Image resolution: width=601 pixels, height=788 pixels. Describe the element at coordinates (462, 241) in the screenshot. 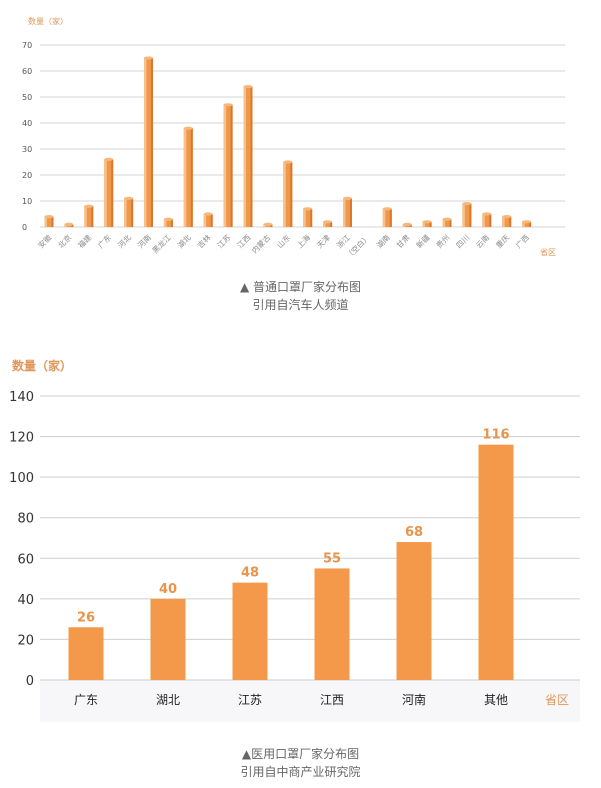

I see `x-tick-label: 四川` at that location.